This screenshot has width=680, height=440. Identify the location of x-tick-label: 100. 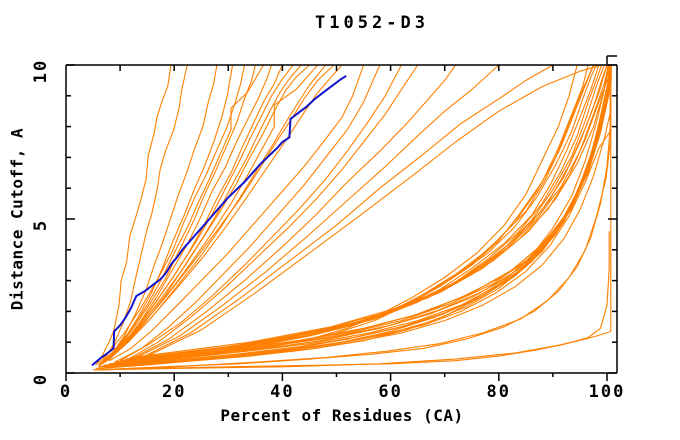
(607, 392).